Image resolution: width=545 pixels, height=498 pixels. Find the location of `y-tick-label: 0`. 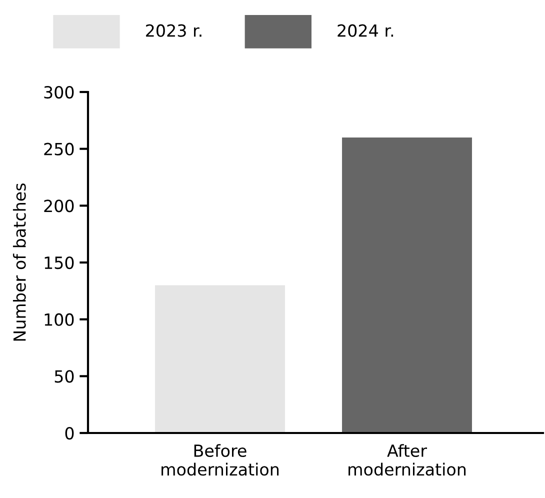

y-tick-label: 0 is located at coordinates (69, 433).